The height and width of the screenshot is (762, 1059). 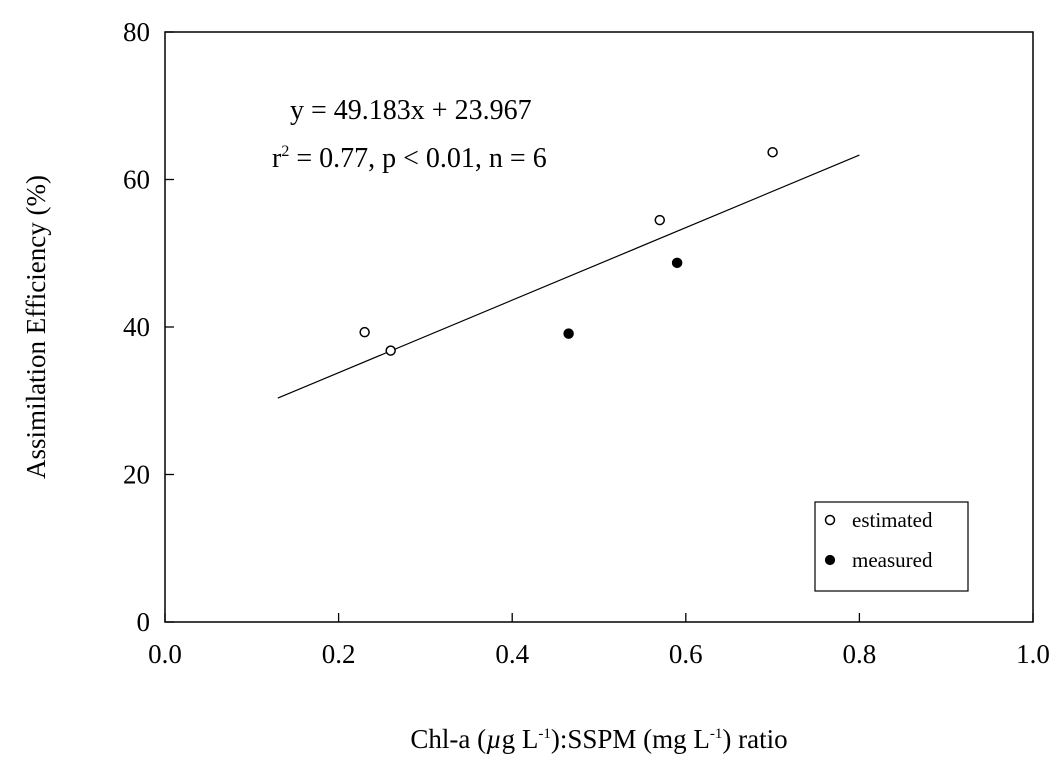 I want to click on x-axis-title-sup-1: -1, so click(x=544, y=734).